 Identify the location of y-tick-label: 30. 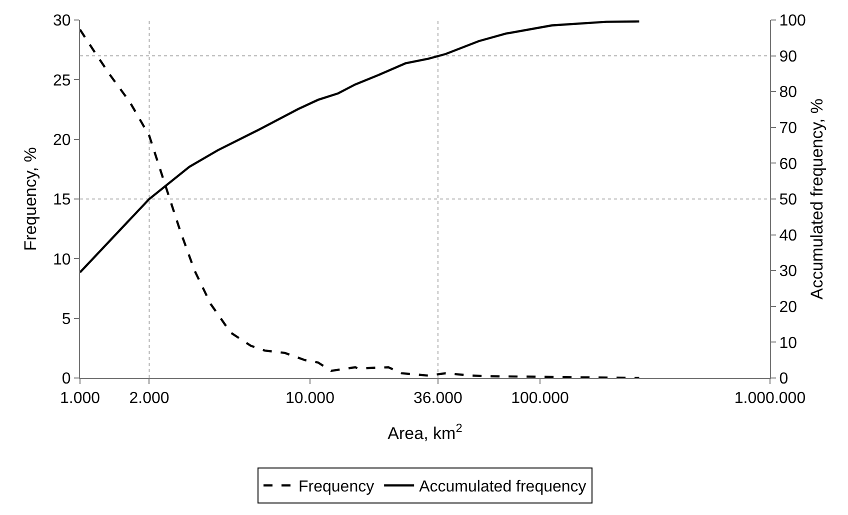
(62, 21).